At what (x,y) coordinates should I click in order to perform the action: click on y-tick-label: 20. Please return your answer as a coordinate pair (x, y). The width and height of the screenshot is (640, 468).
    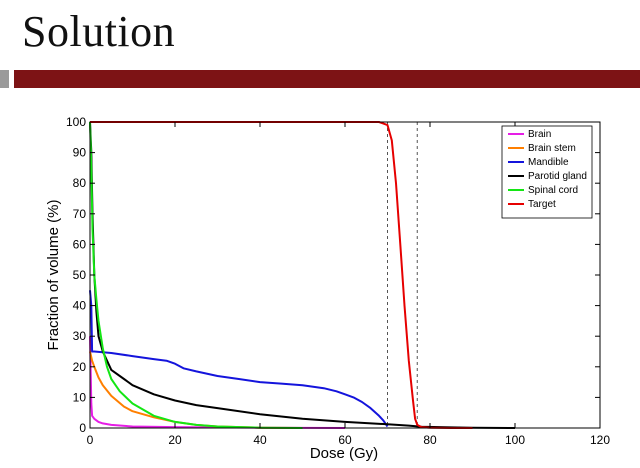
    Looking at the image, I should click on (80, 367).